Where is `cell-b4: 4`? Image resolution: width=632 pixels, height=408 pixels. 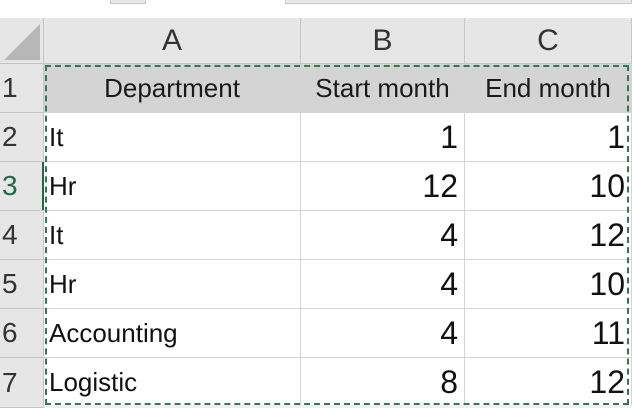 cell-b4: 4 is located at coordinates (383, 235).